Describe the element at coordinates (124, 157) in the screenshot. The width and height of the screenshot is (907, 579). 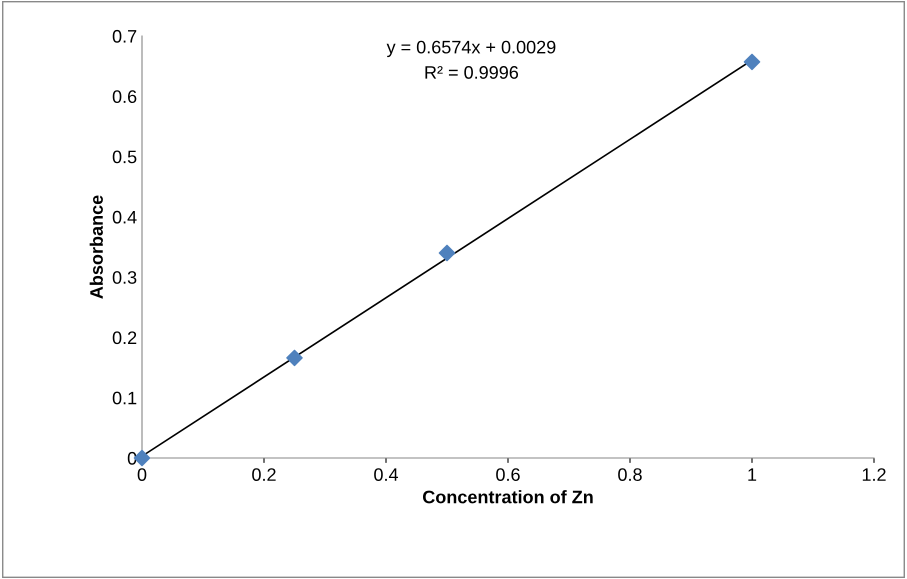
I see `y-tick-label: 0.5` at that location.